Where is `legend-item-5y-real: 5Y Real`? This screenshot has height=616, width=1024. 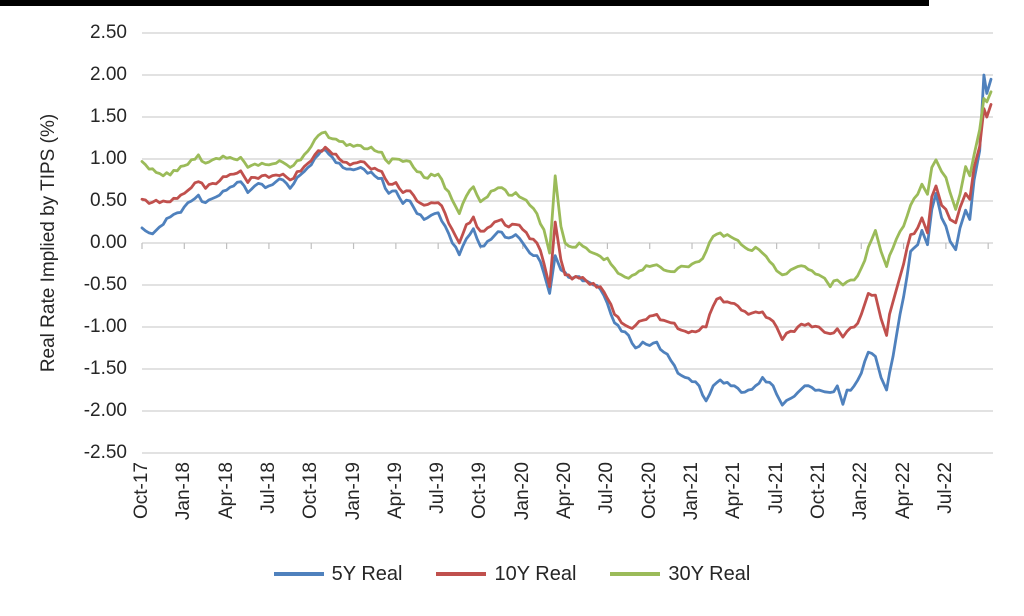
legend-item-5y-real: 5Y Real is located at coordinates (338, 574).